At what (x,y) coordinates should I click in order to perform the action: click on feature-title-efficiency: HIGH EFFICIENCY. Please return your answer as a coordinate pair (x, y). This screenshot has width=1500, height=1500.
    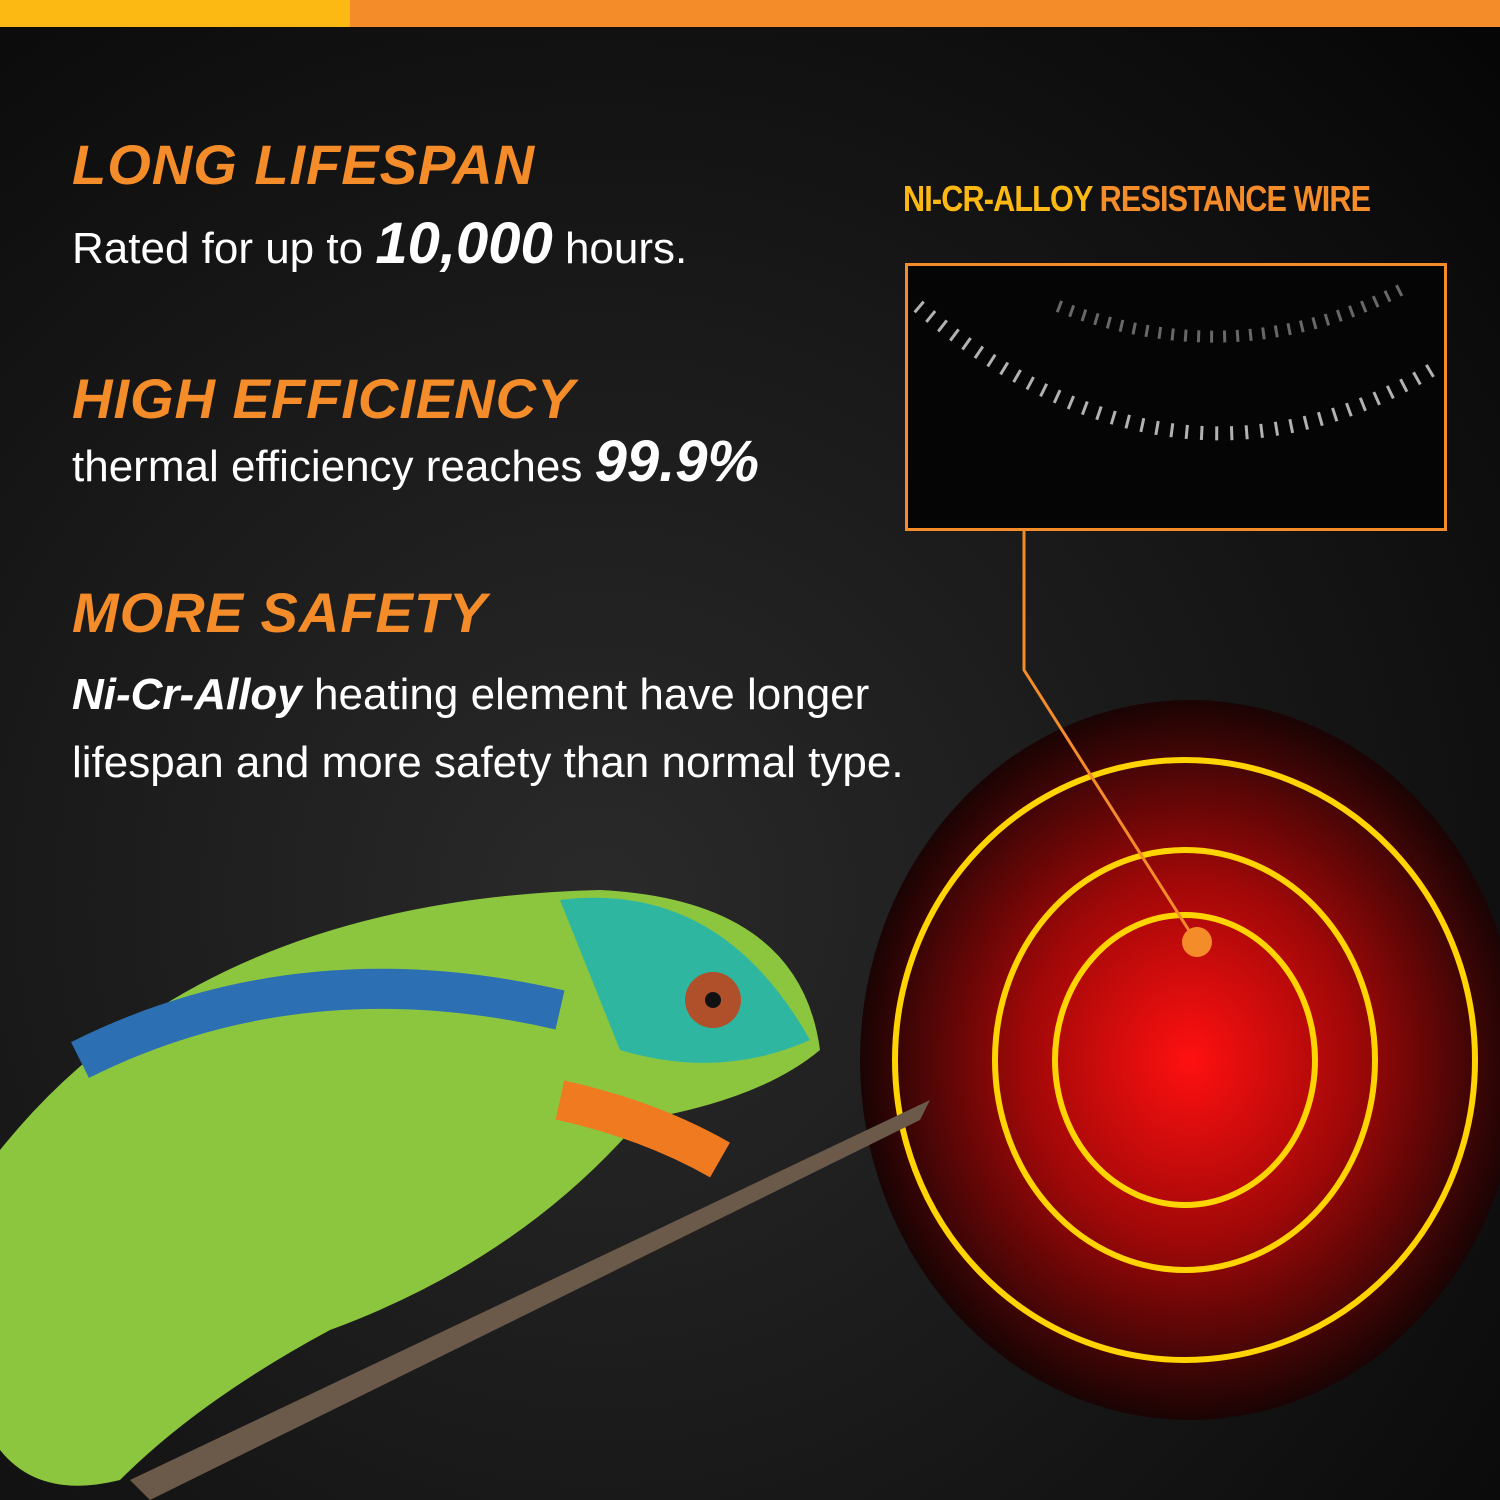
    Looking at the image, I should click on (324, 398).